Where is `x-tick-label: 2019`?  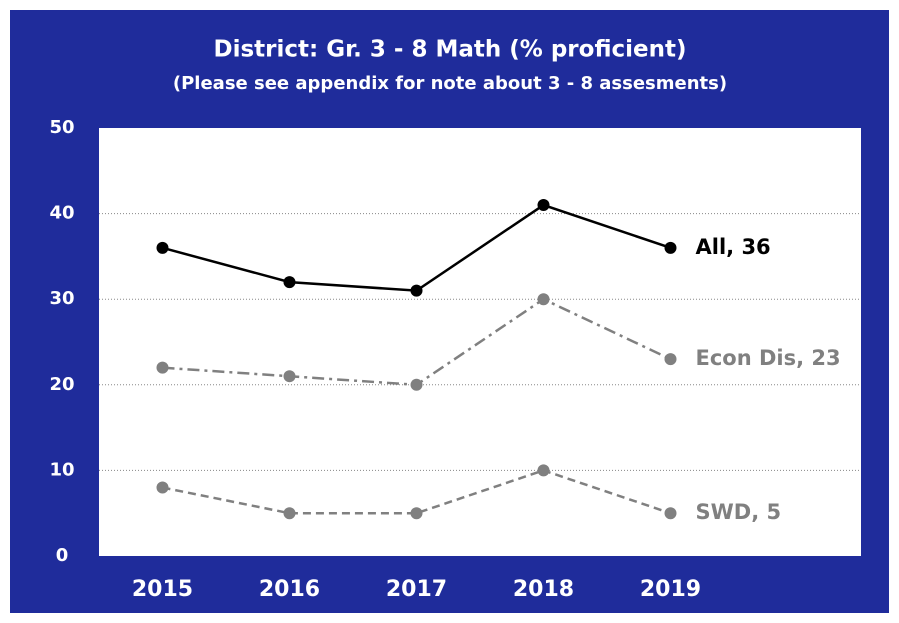
x-tick-label: 2019 is located at coordinates (670, 589).